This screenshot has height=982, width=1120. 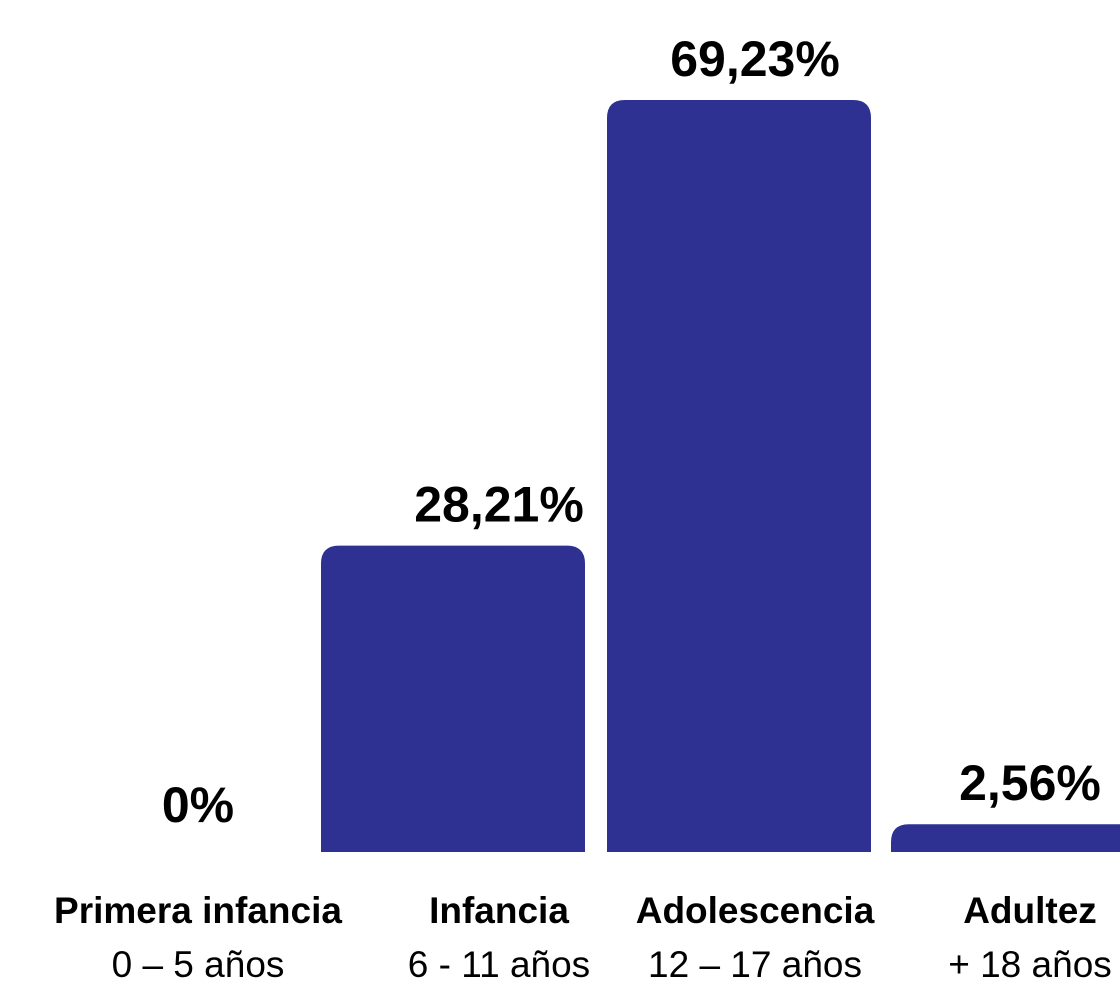 What do you see at coordinates (499, 963) in the screenshot?
I see `category-sublabel-2: 6 - 11 años` at bounding box center [499, 963].